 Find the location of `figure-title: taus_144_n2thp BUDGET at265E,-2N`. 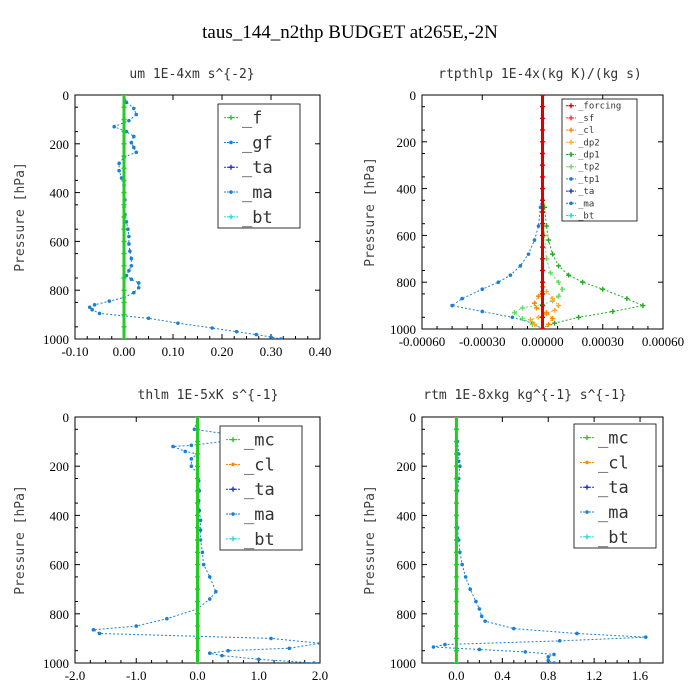

figure-title: taus_144_n2thp BUDGET at265E,-2N is located at coordinates (350, 32).